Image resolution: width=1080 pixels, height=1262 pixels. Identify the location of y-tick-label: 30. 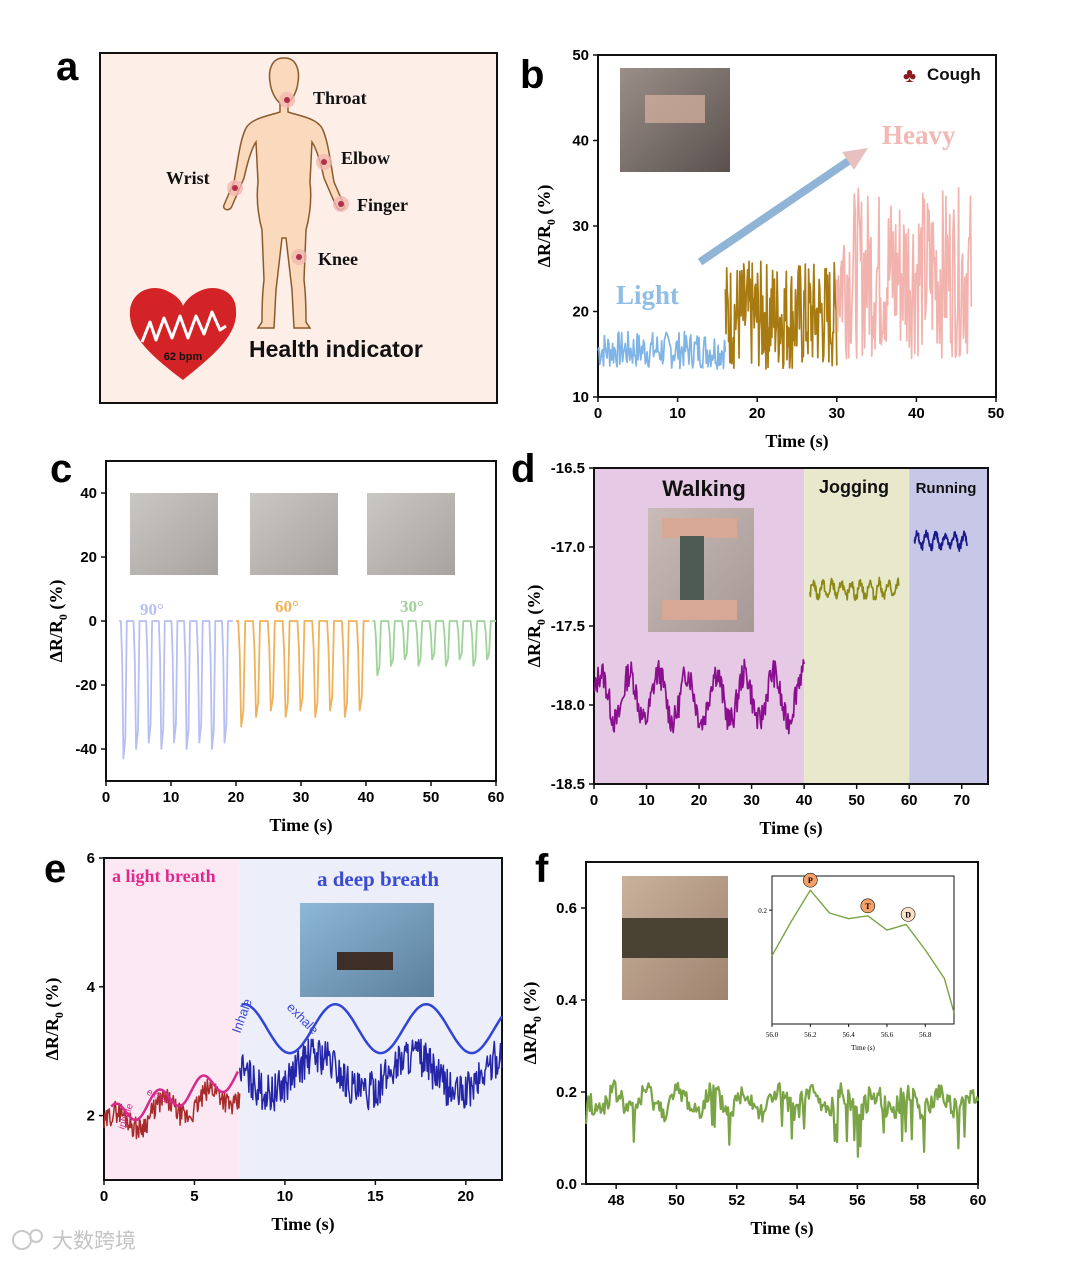
(580, 226).